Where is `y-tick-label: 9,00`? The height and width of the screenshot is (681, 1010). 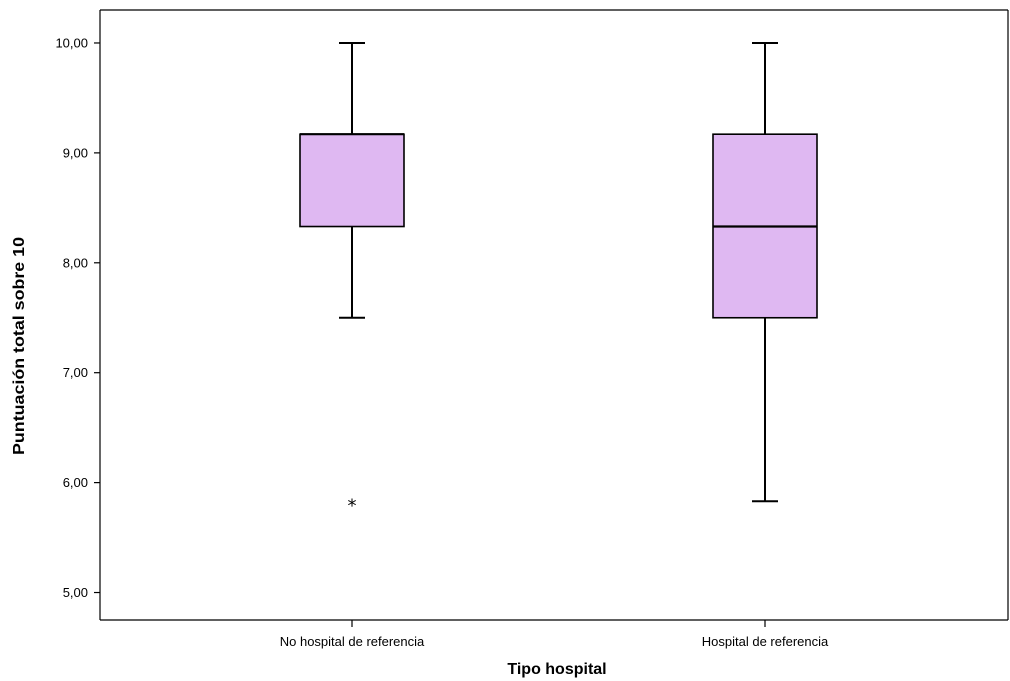 y-tick-label: 9,00 is located at coordinates (75, 152).